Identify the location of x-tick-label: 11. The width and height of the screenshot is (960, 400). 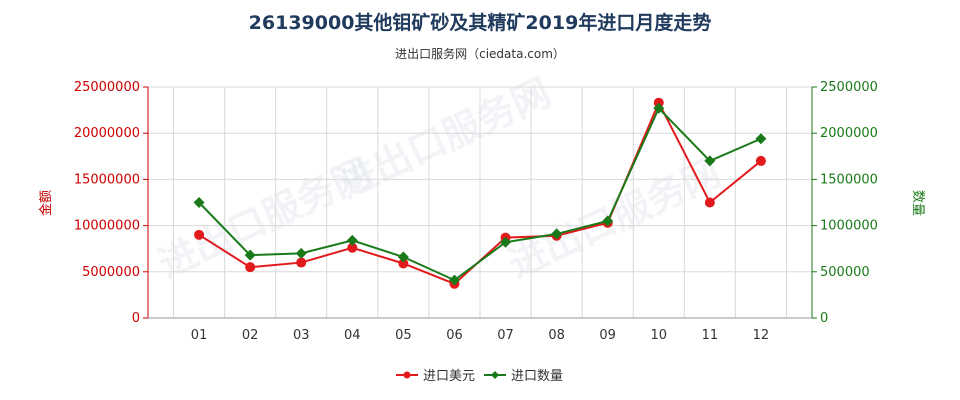
(710, 335).